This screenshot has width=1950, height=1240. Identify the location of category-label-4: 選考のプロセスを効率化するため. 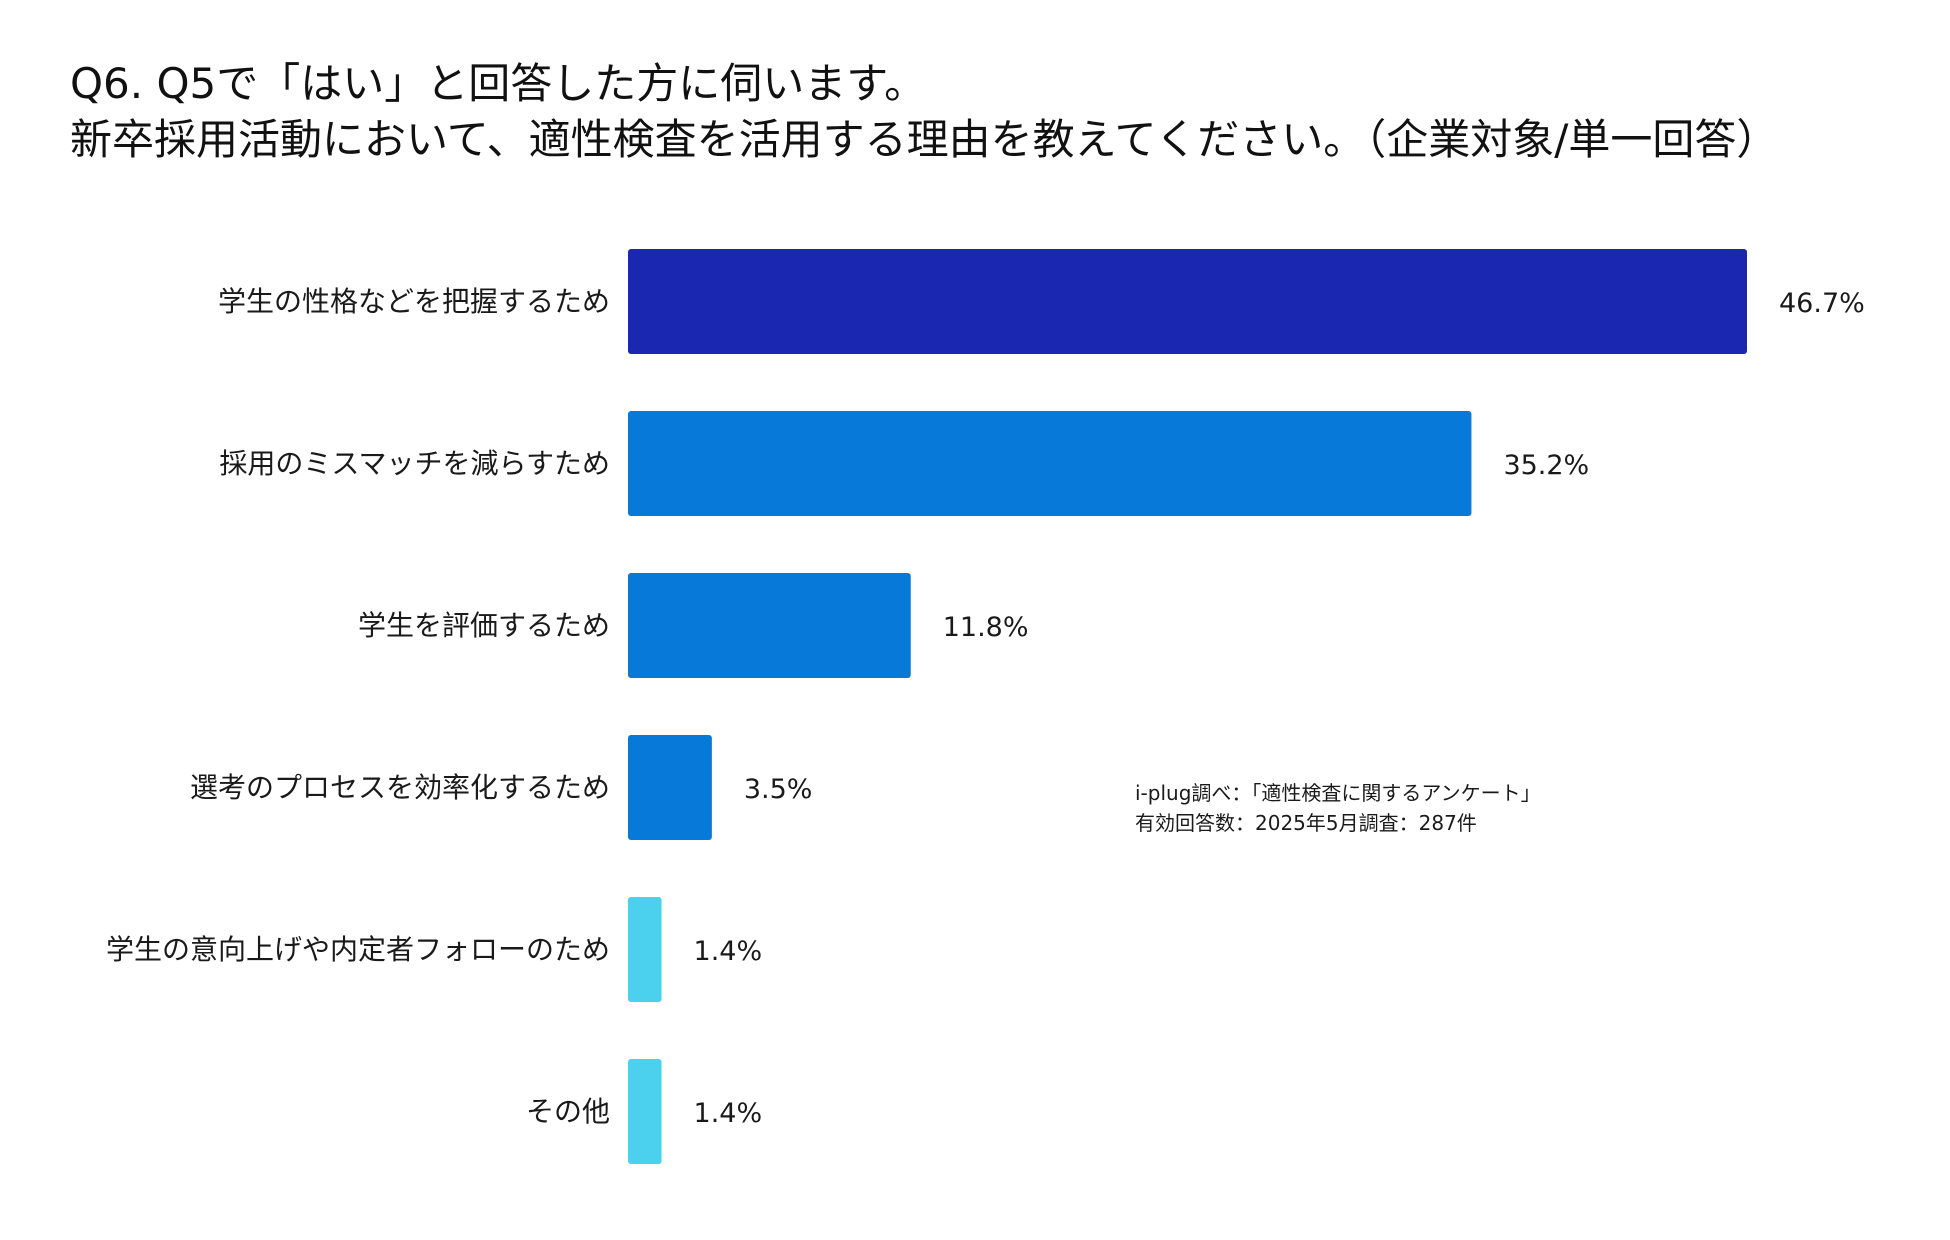
(400, 787).